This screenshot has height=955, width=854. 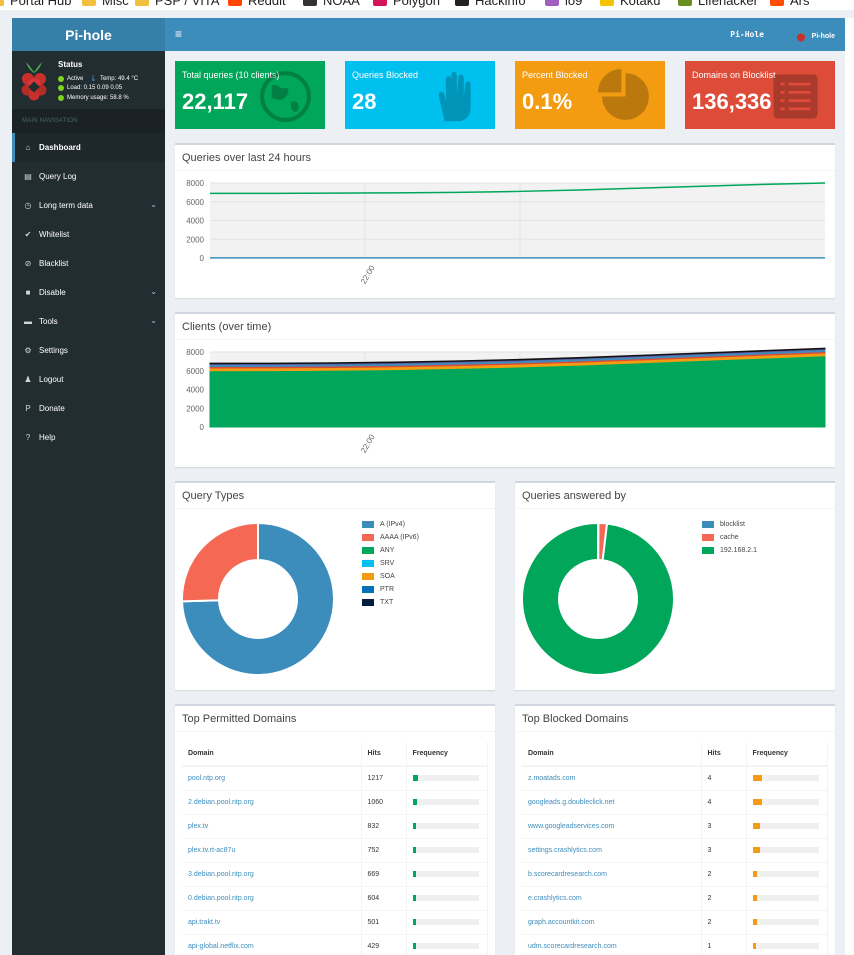 I want to click on reddit-icon, so click(x=235, y=3).